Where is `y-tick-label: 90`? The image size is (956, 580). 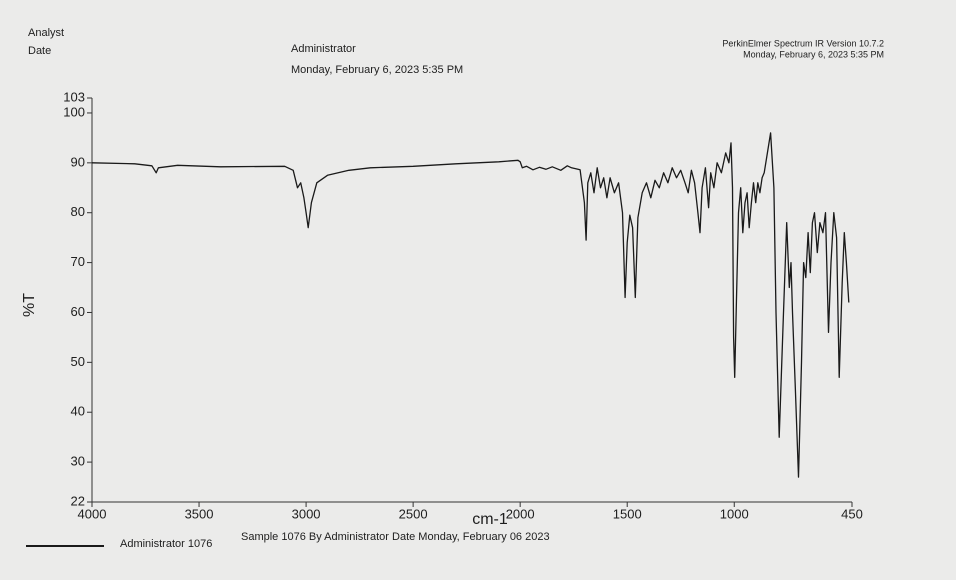 y-tick-label: 90 is located at coordinates (78, 161).